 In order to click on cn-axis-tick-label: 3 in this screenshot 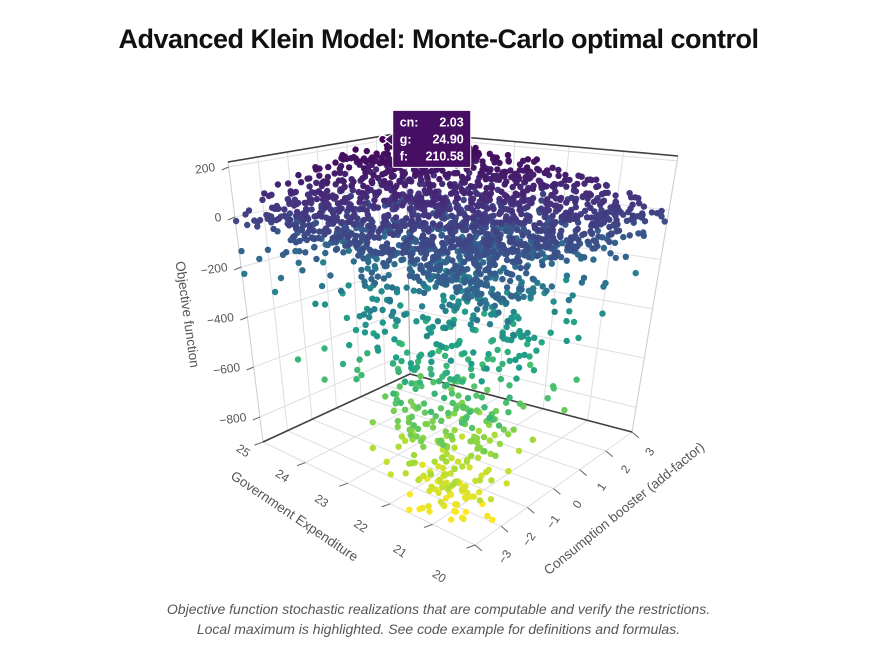, I will do `click(649, 452)`.